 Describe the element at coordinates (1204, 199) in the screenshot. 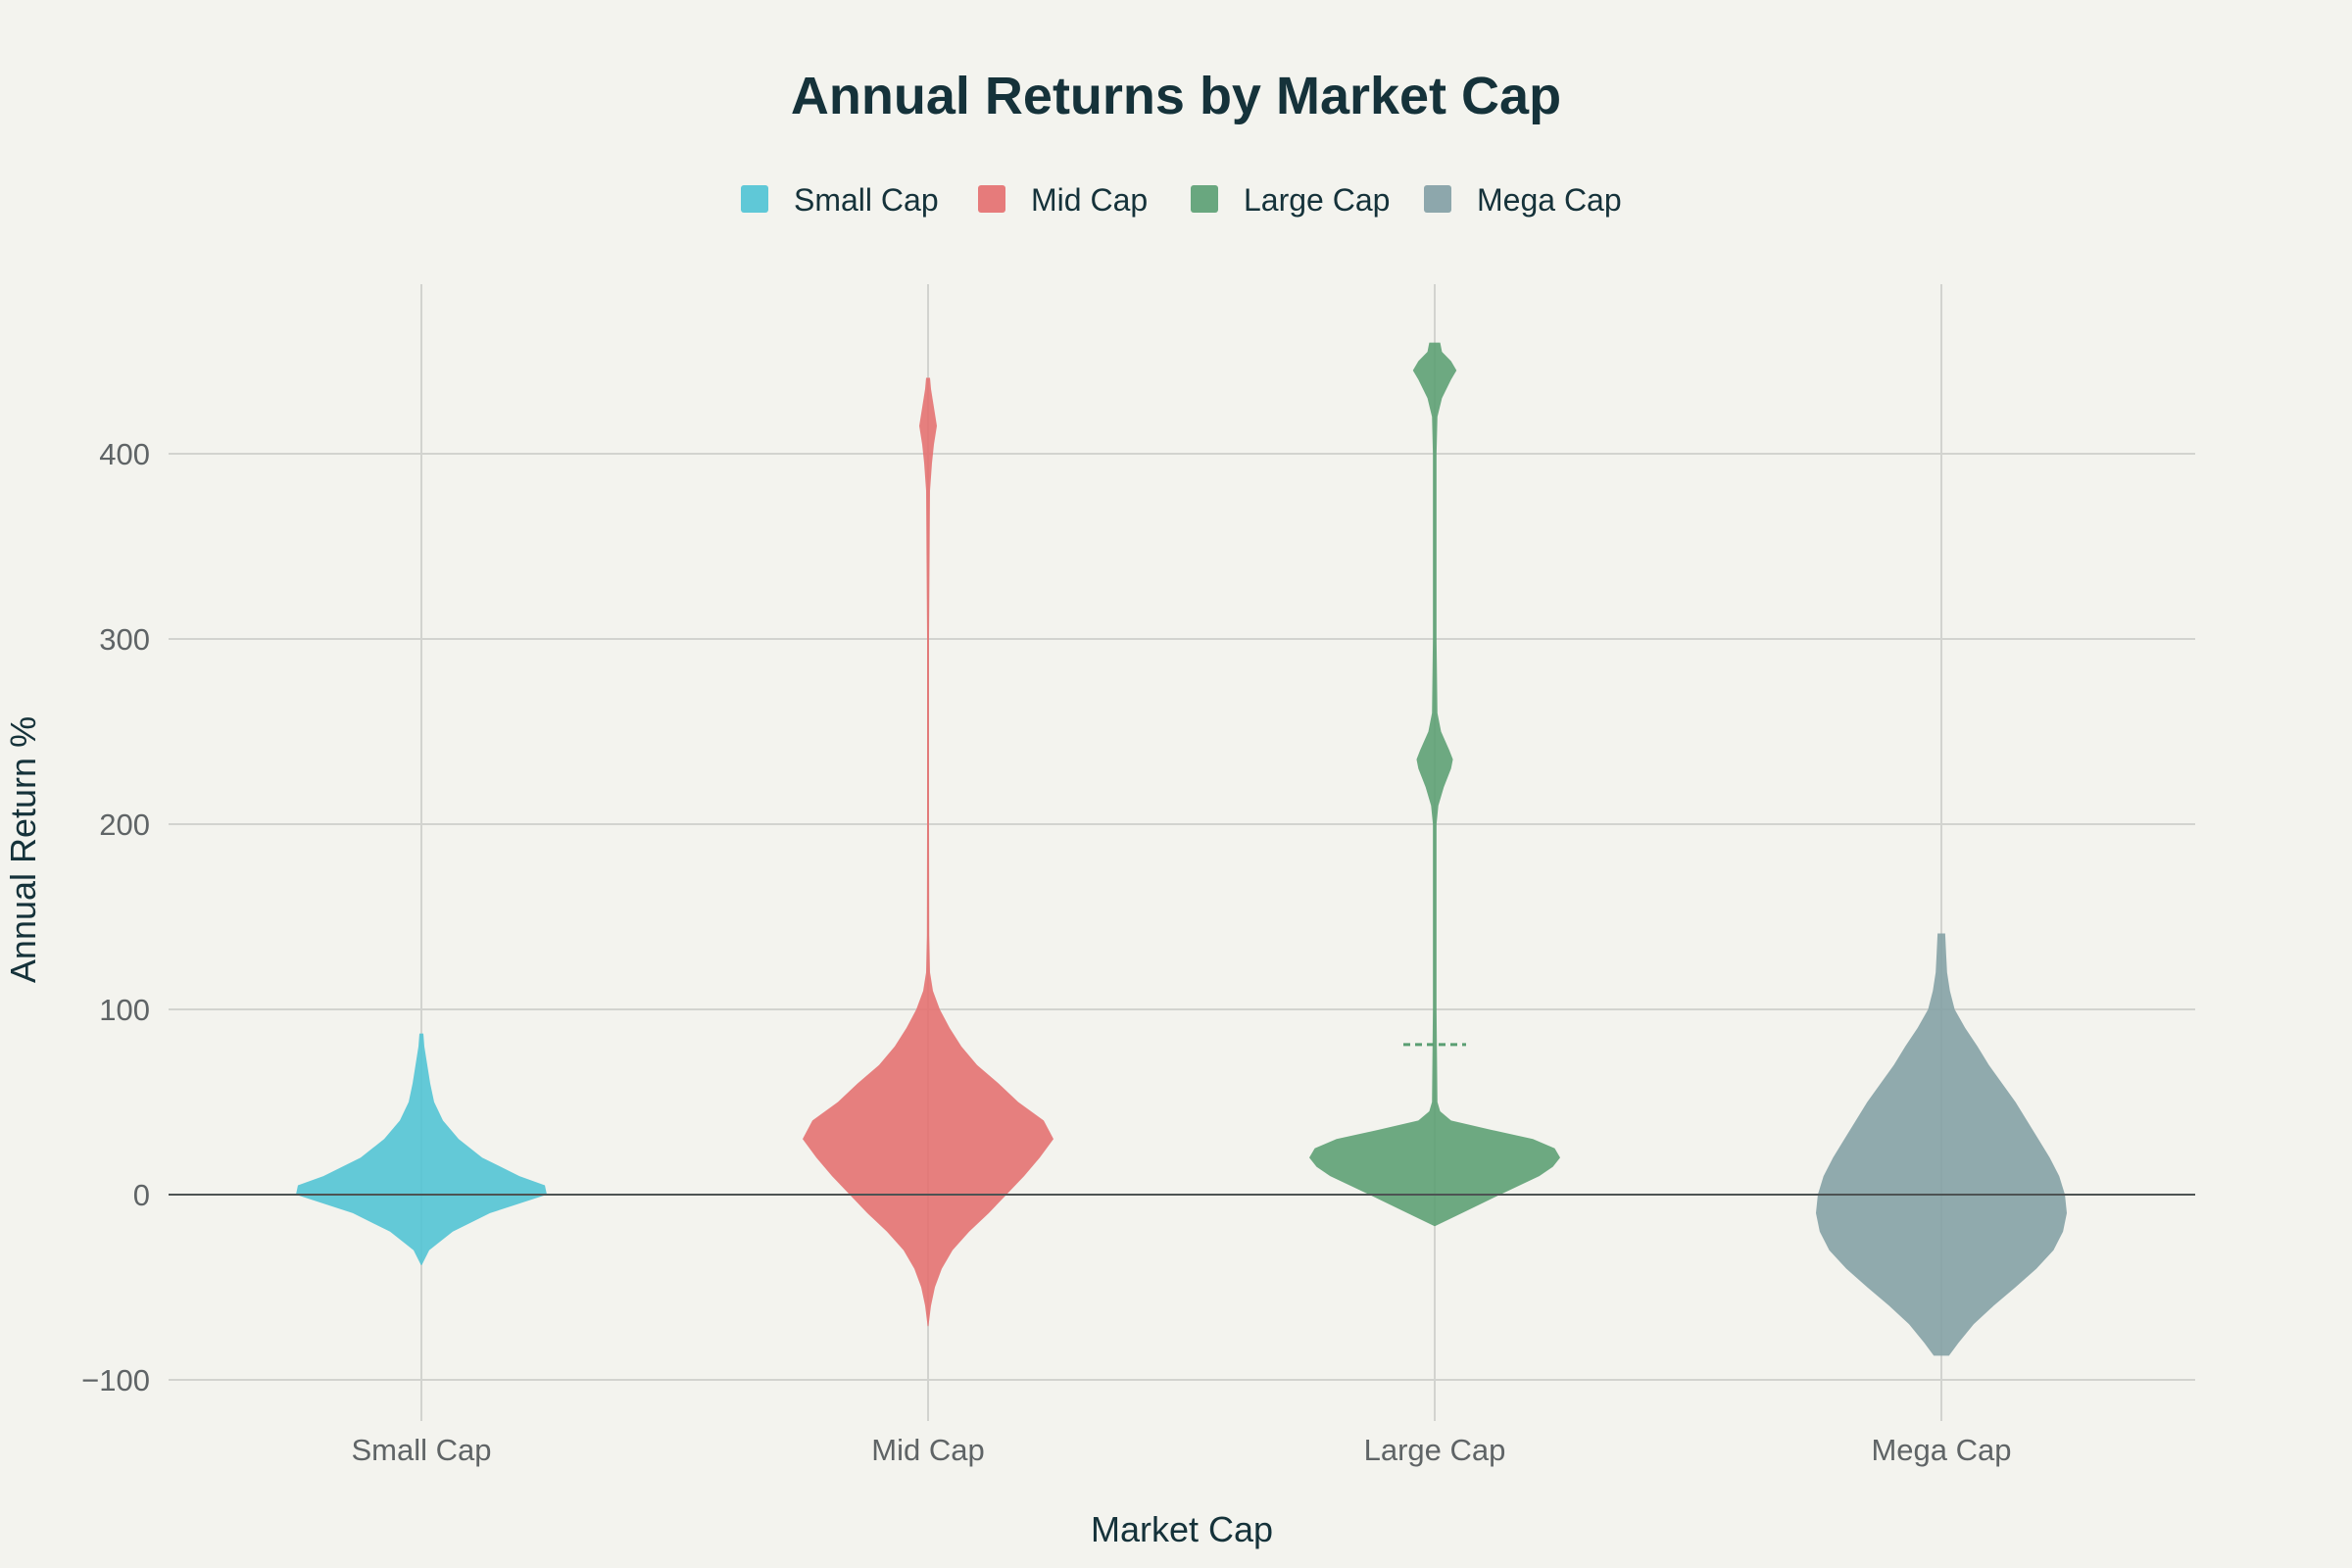

I see `legend-swatch-large-cap` at that location.